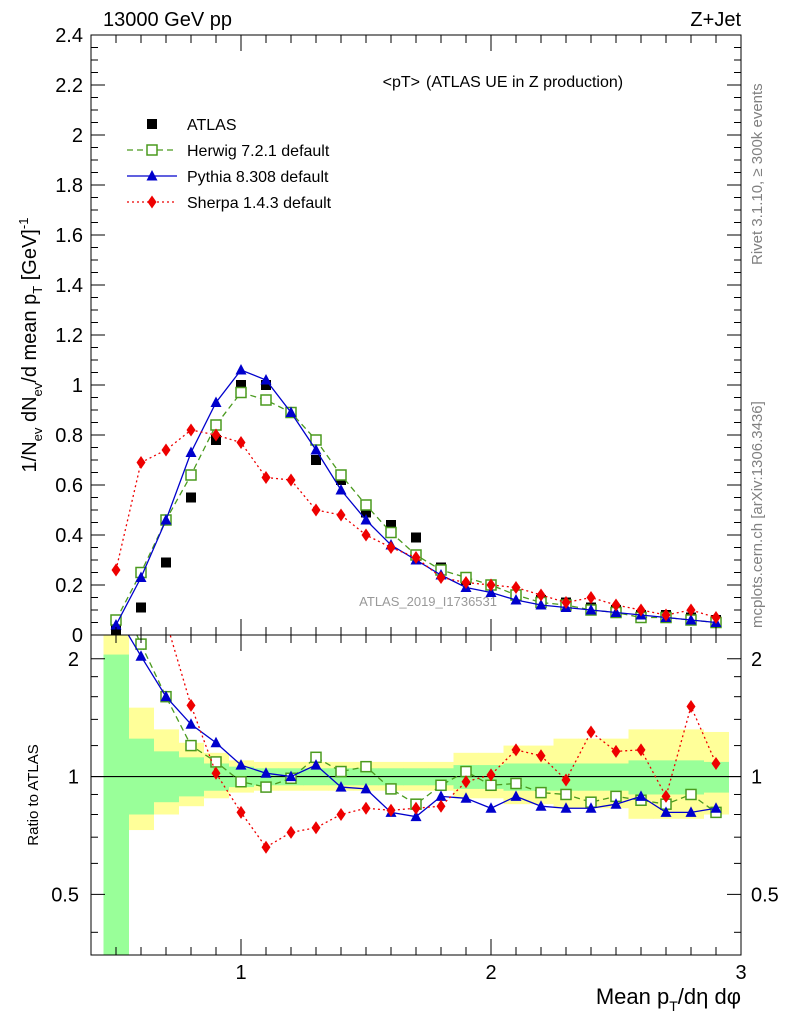 The image size is (786, 1024). Describe the element at coordinates (740, 973) in the screenshot. I see `xtick-label-2: 3` at that location.